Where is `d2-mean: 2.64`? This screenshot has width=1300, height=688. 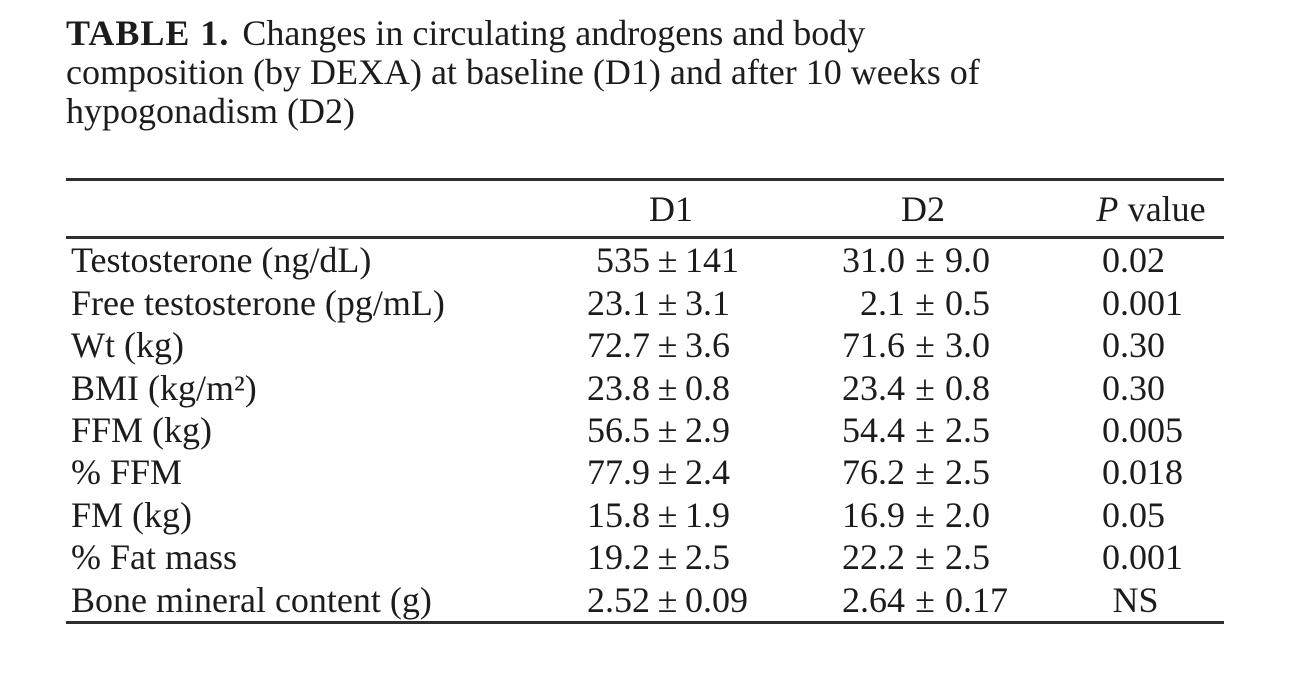
d2-mean: 2.64 is located at coordinates (873, 599).